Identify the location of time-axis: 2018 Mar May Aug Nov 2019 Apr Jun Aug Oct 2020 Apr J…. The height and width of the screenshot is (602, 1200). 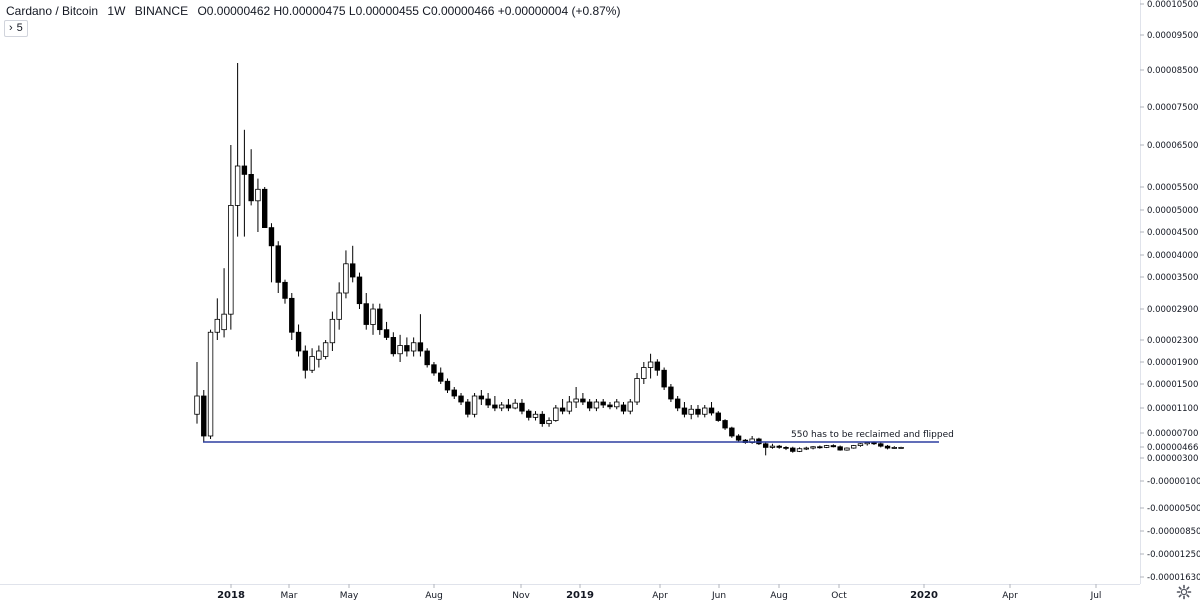
(659, 592).